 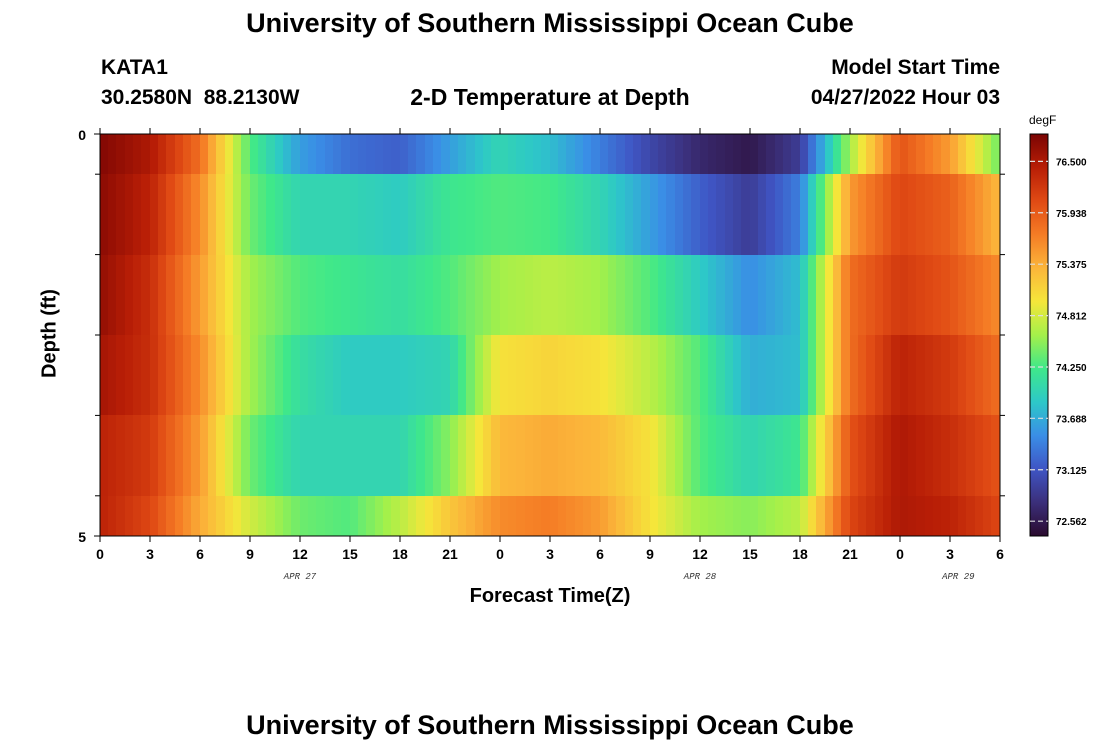 I want to click on x-tick-label: 12, so click(x=700, y=554).